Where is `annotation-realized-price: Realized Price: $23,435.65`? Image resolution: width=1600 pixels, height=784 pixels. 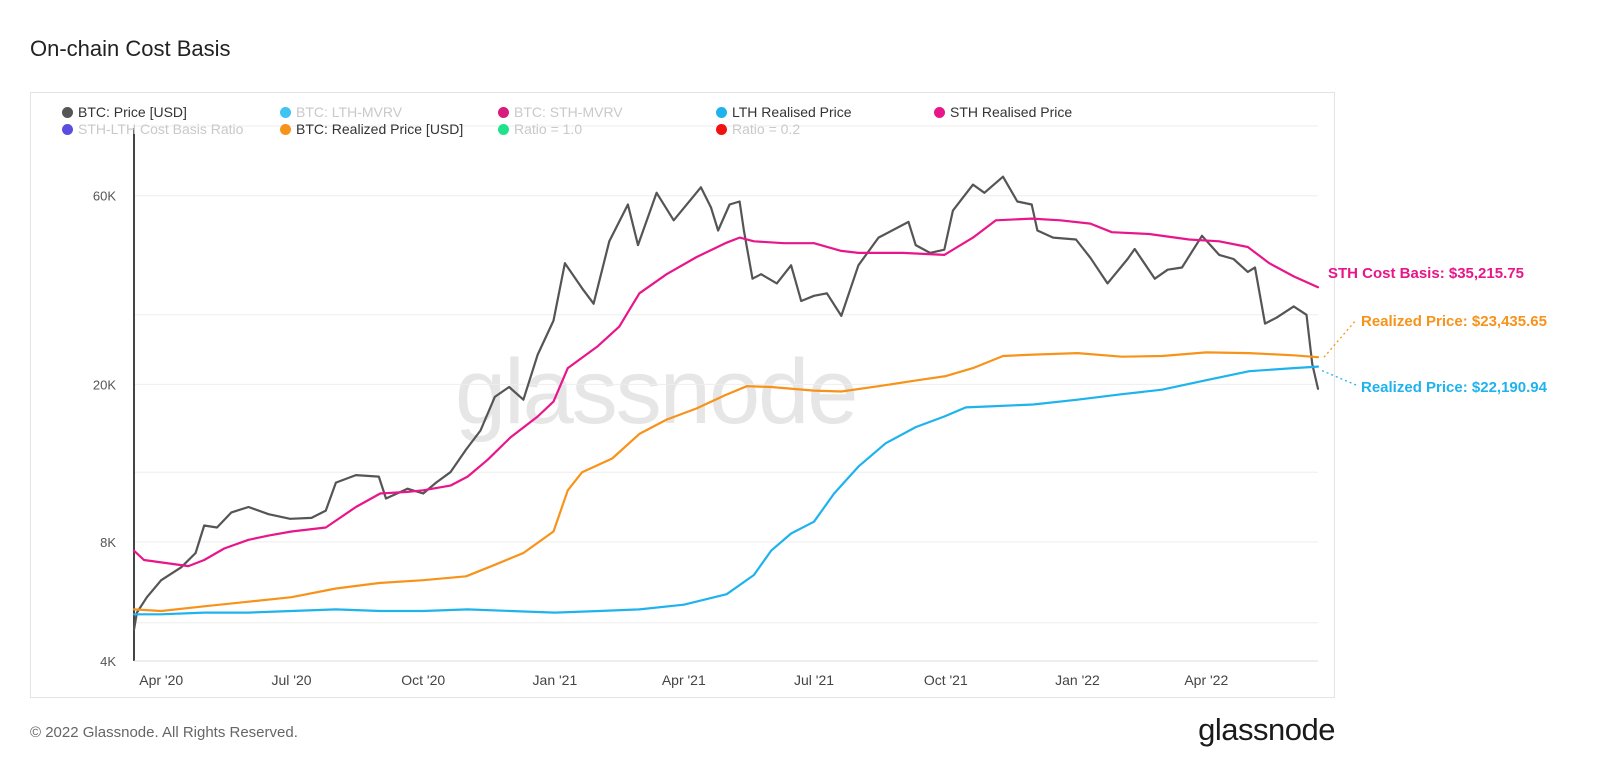 annotation-realized-price: Realized Price: $23,435.65 is located at coordinates (1454, 321).